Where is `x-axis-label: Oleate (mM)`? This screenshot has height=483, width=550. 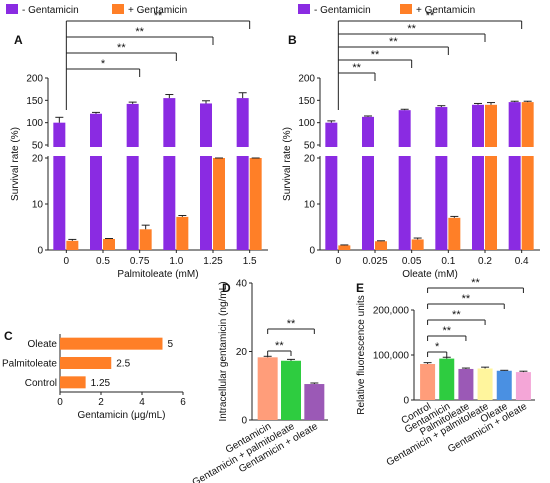 x-axis-label: Oleate (mM) is located at coordinates (430, 274).